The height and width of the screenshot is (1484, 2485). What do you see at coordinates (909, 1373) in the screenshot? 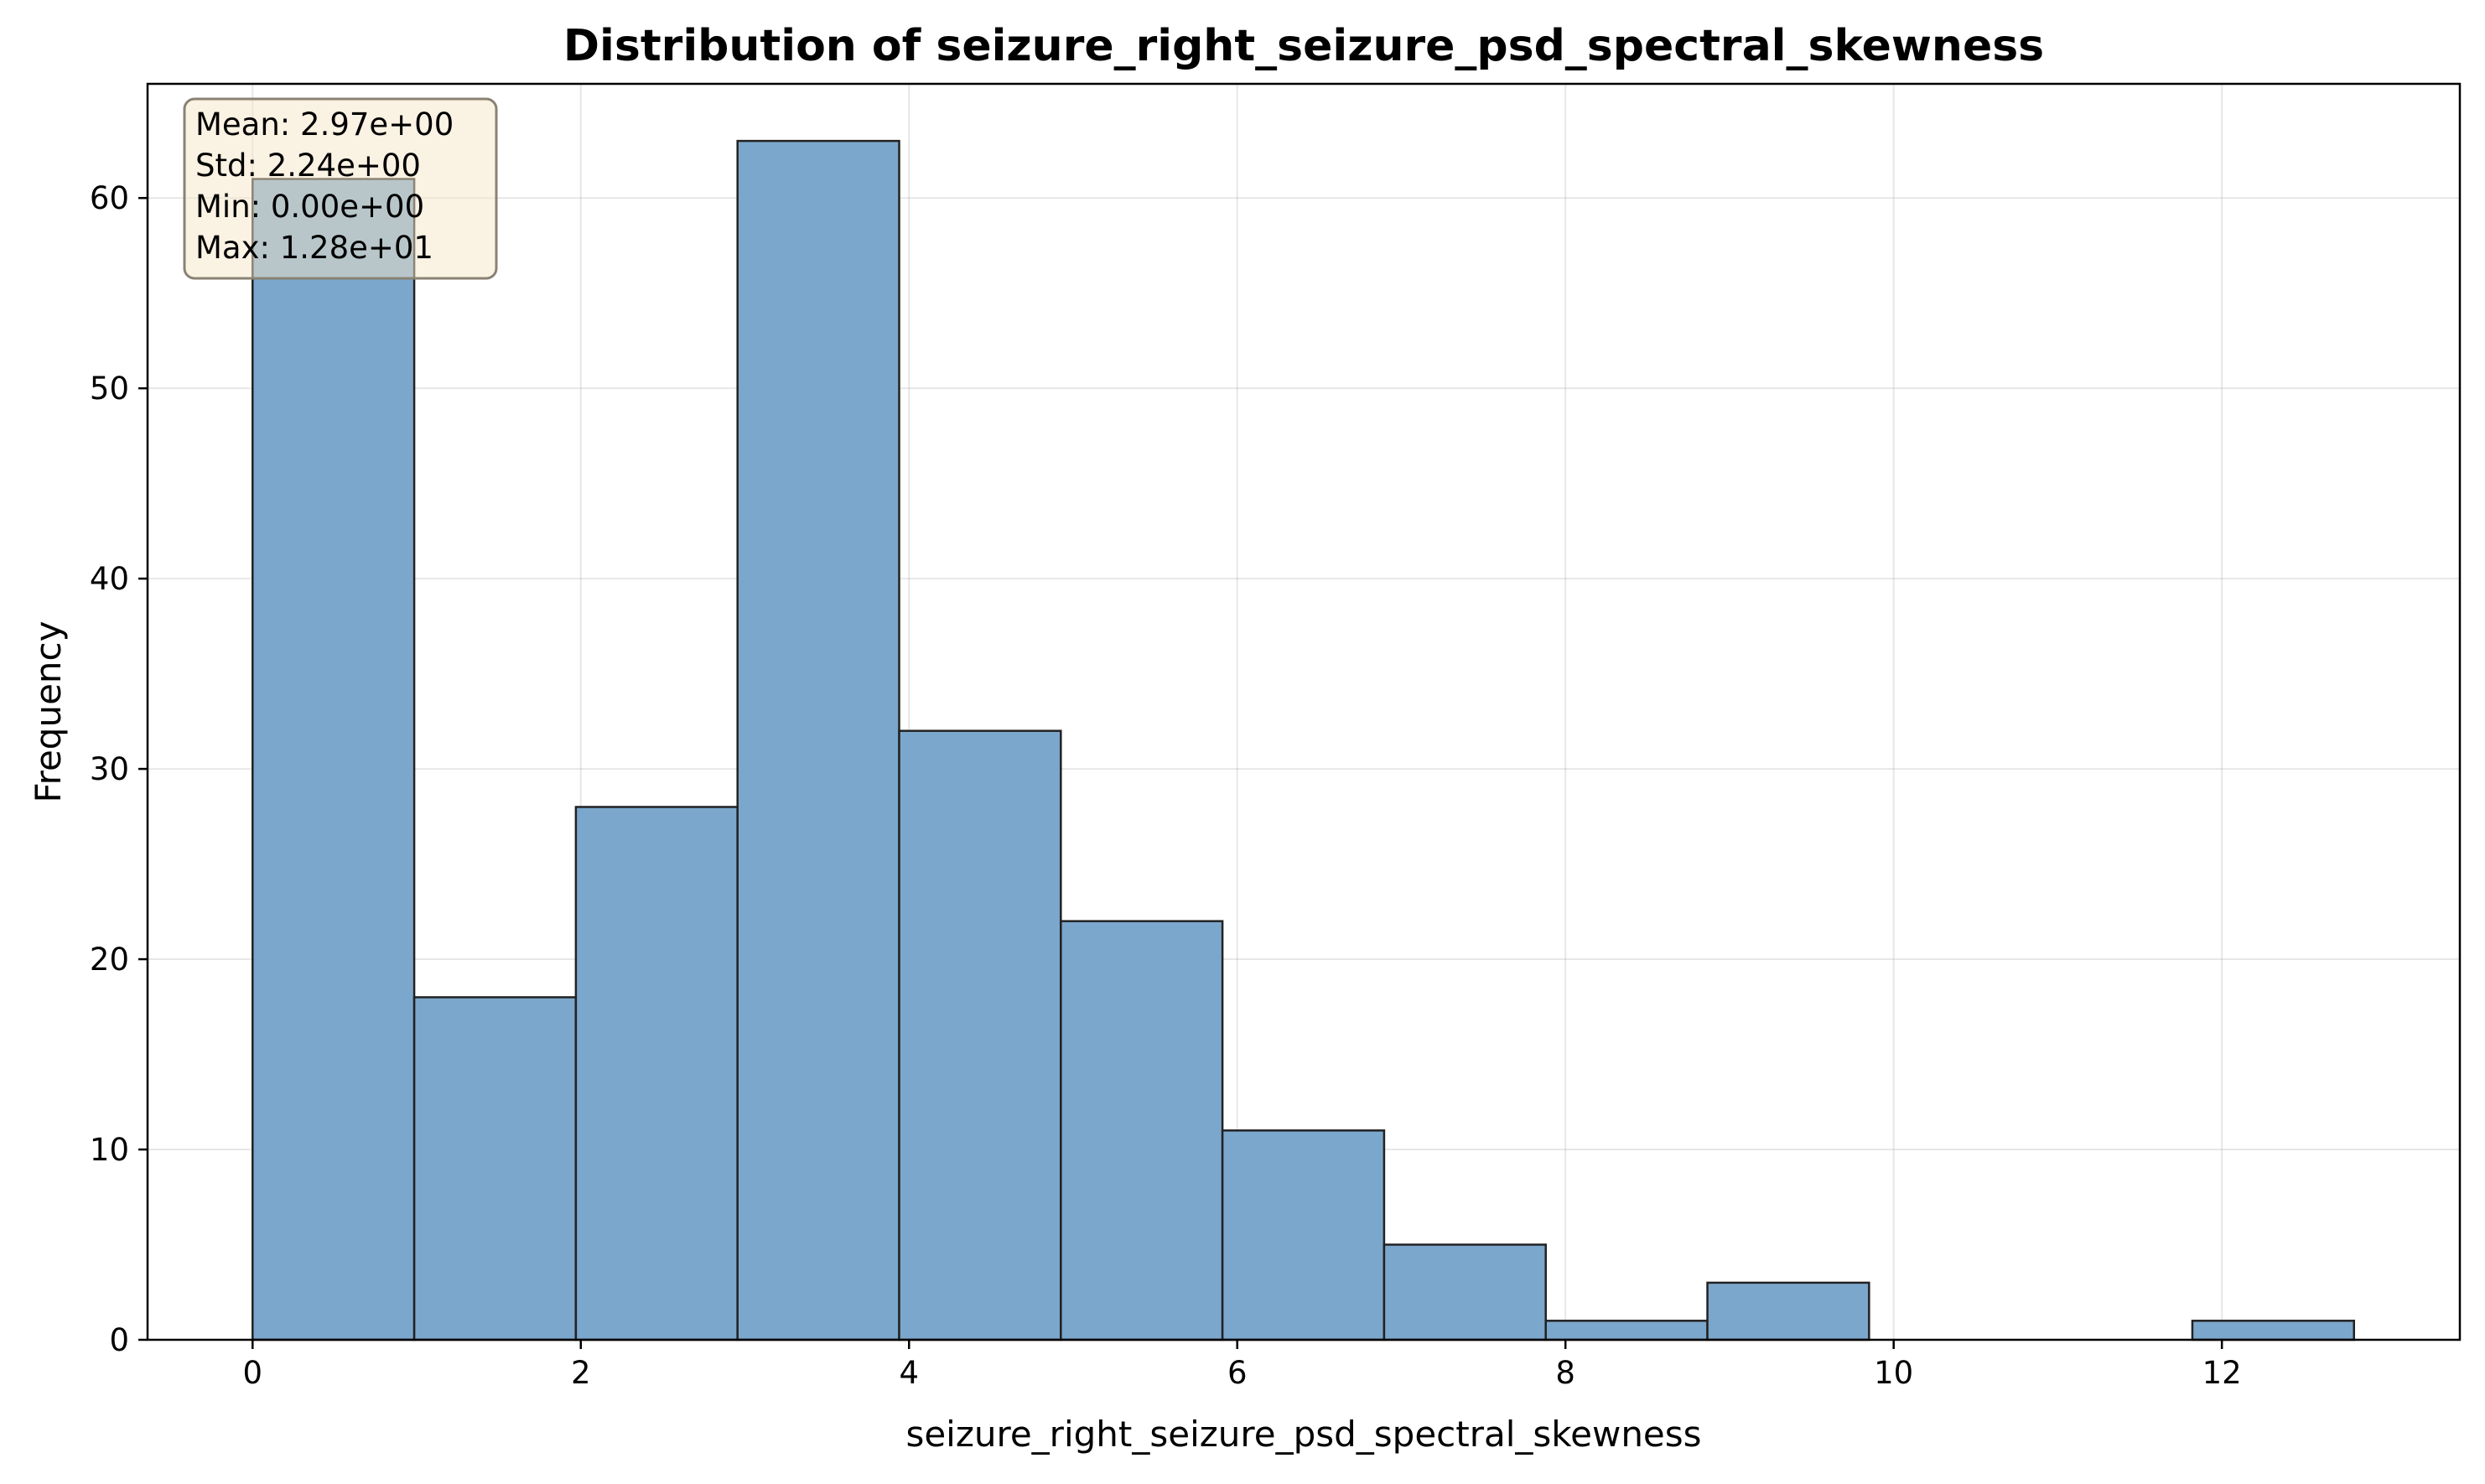
I see `x-tick-label: 4` at bounding box center [909, 1373].